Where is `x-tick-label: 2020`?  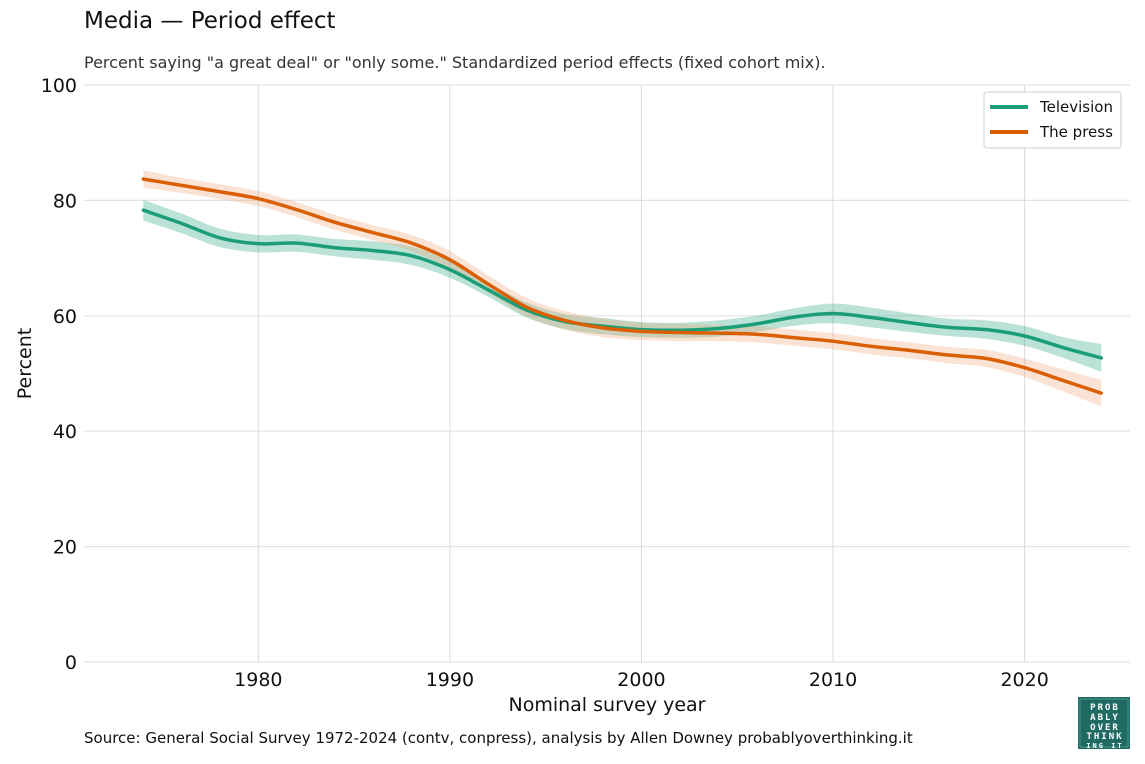
x-tick-label: 2020 is located at coordinates (1024, 680).